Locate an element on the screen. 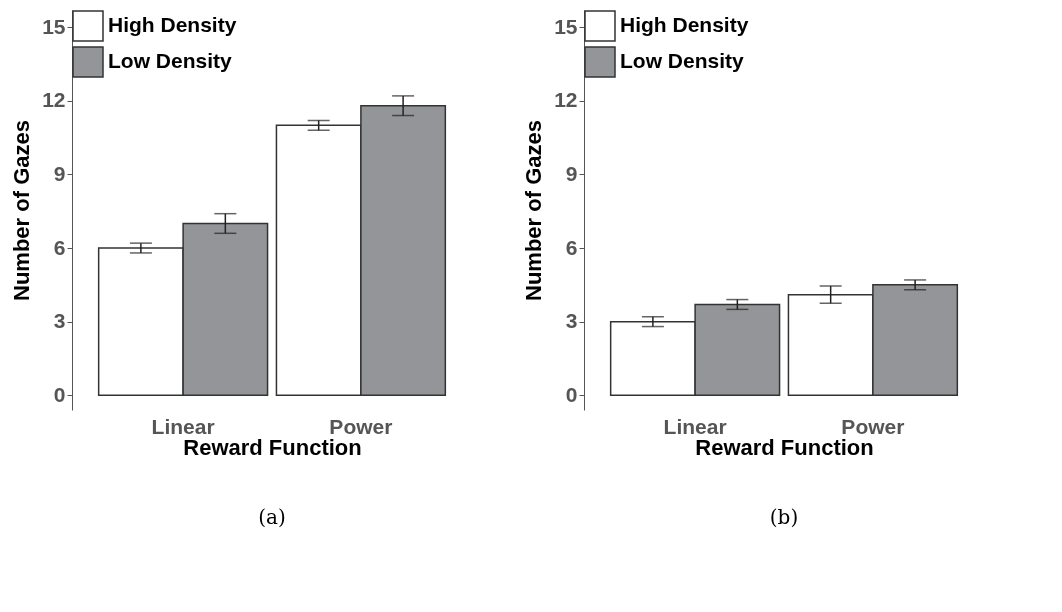 This screenshot has height=612, width=1062. text: (b) is located at coordinates (784, 517).